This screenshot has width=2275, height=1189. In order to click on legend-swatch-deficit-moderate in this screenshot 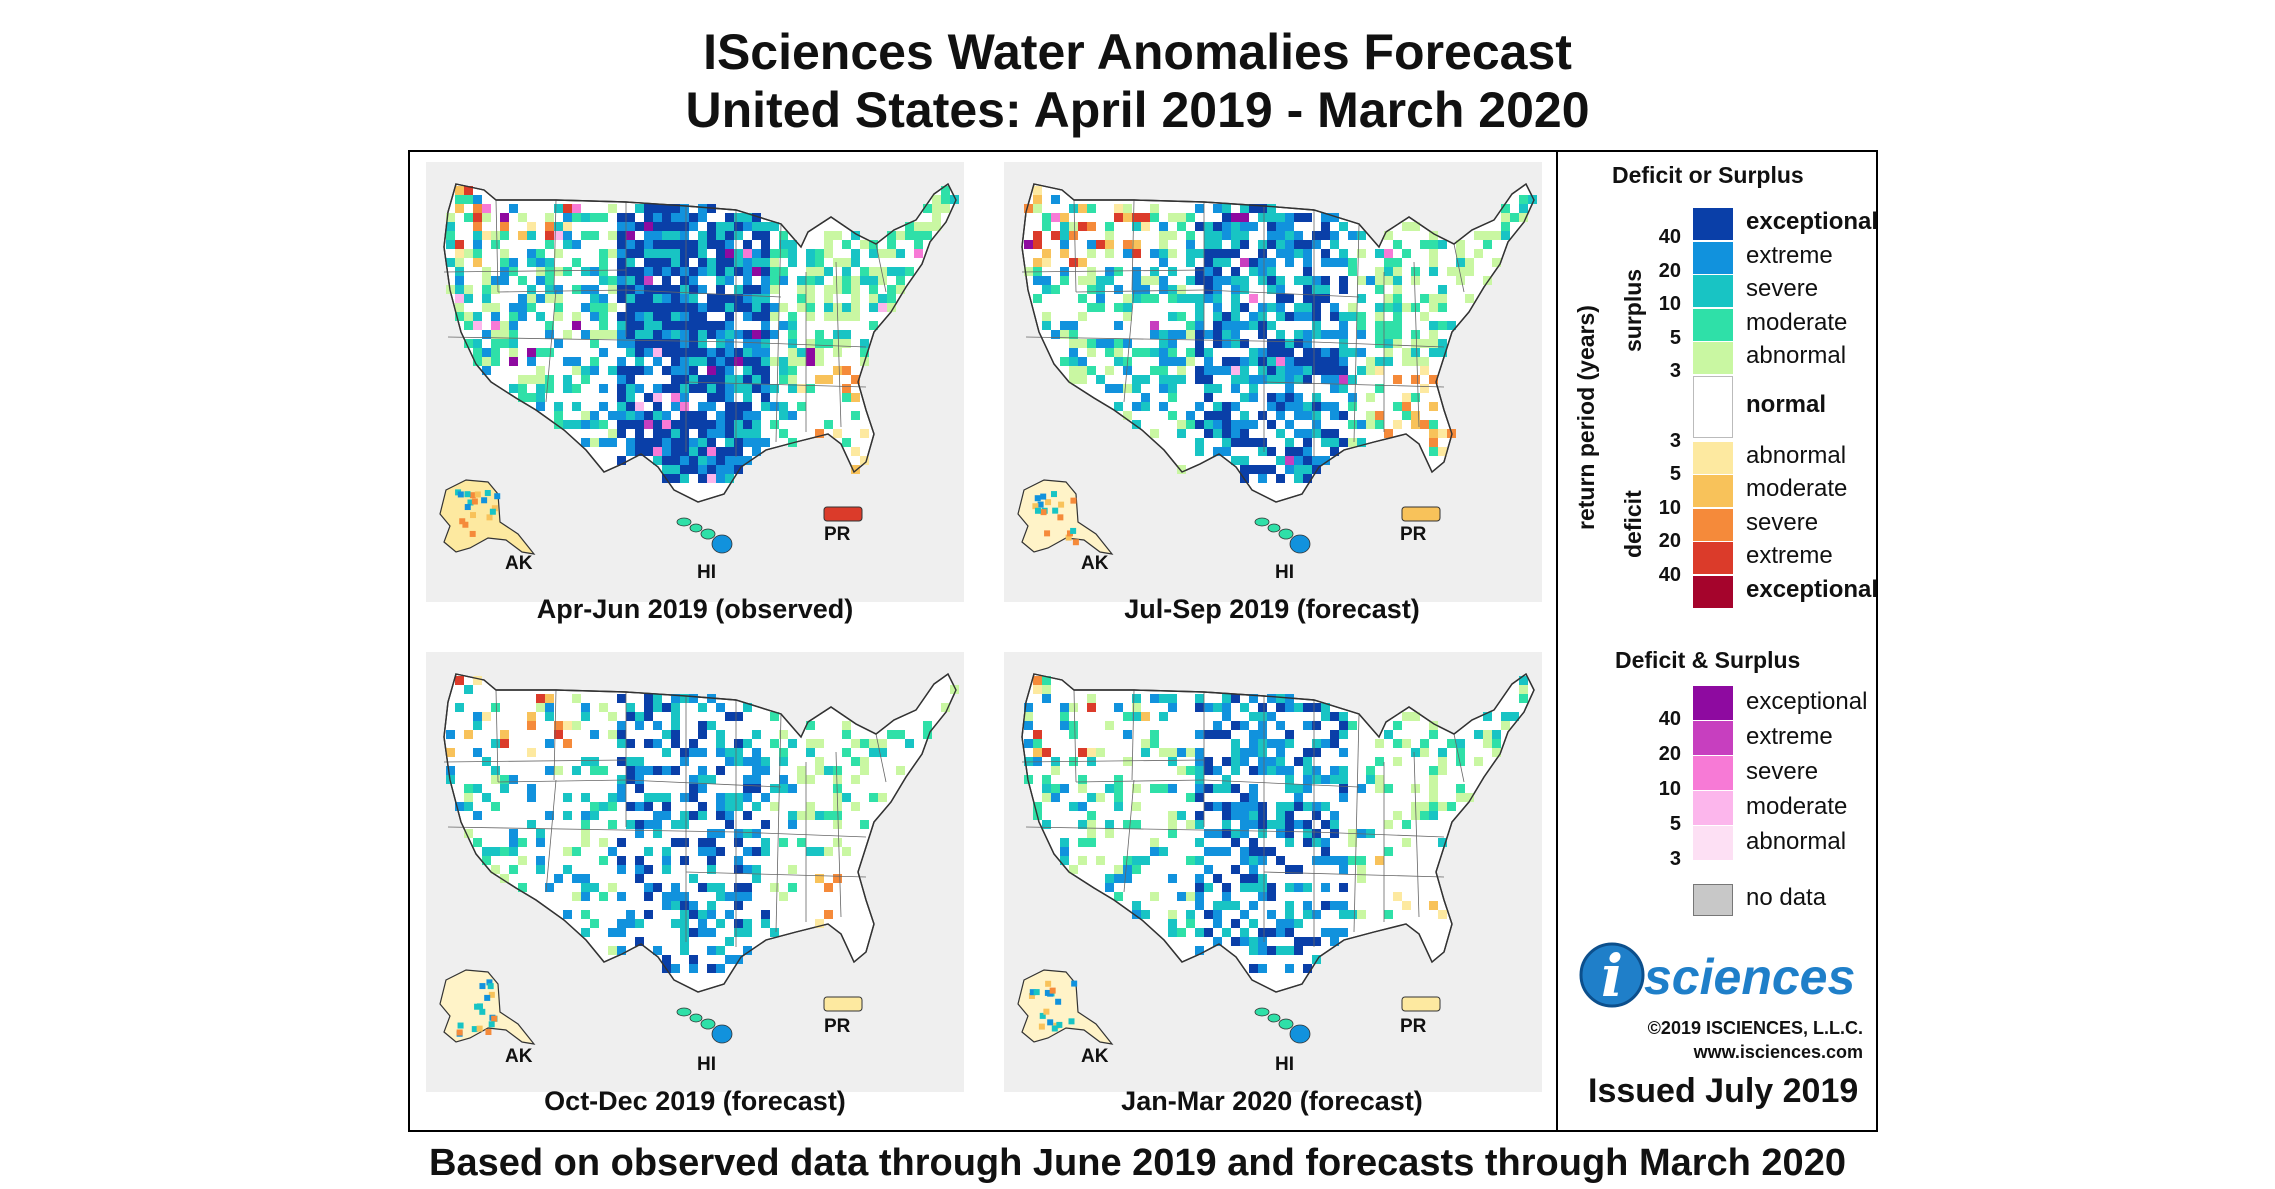, I will do `click(1713, 491)`.